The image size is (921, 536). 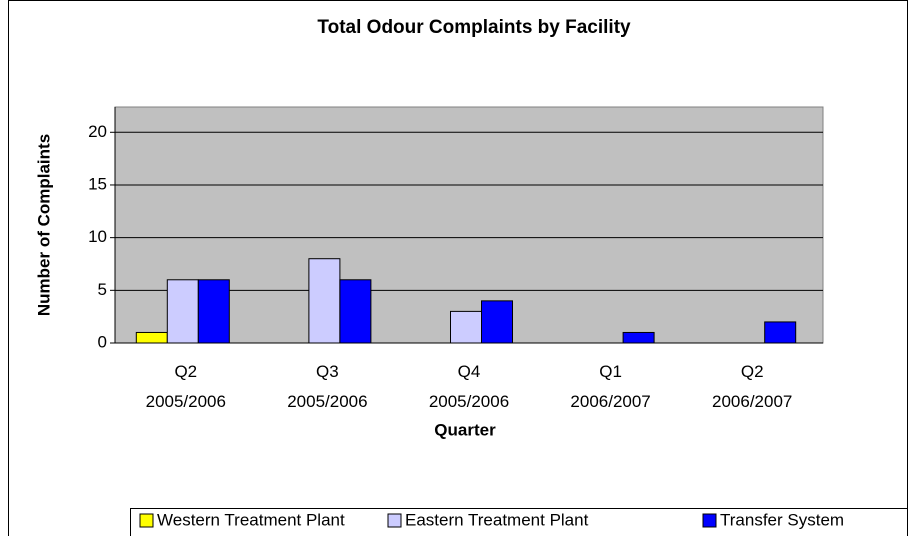 What do you see at coordinates (465, 429) in the screenshot?
I see `x-axis-label: Quarter` at bounding box center [465, 429].